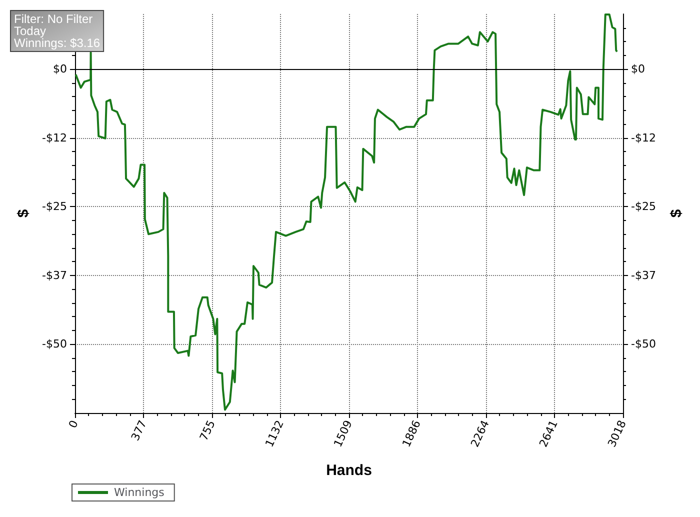  I want to click on y-axis-title: $, so click(23, 213).